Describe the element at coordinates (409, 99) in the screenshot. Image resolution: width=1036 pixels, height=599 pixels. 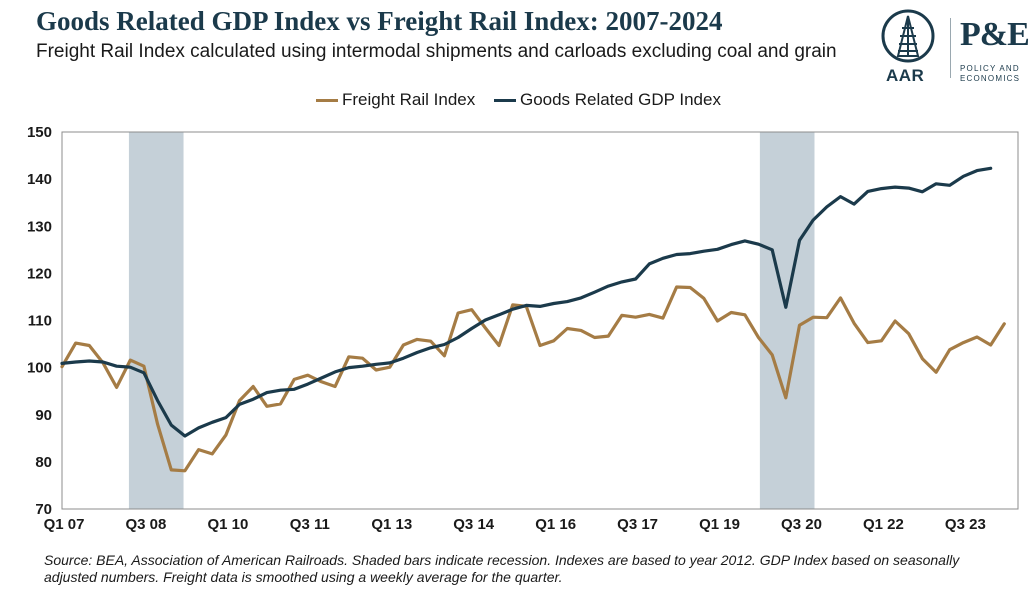
I see `legend-label-freight: Freight Rail Index` at that location.